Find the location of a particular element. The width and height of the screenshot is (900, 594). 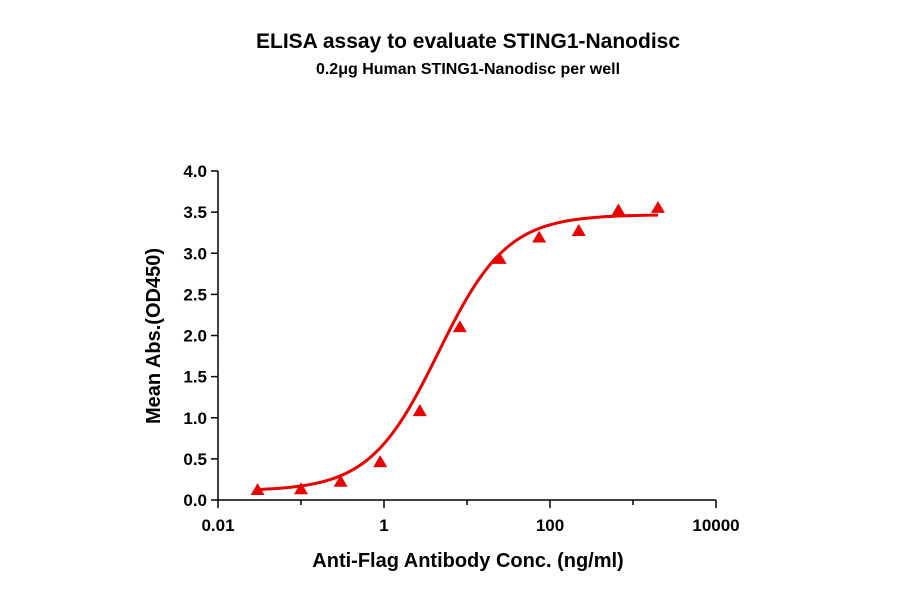

y-tick-label: 1.0 is located at coordinates (195, 418).